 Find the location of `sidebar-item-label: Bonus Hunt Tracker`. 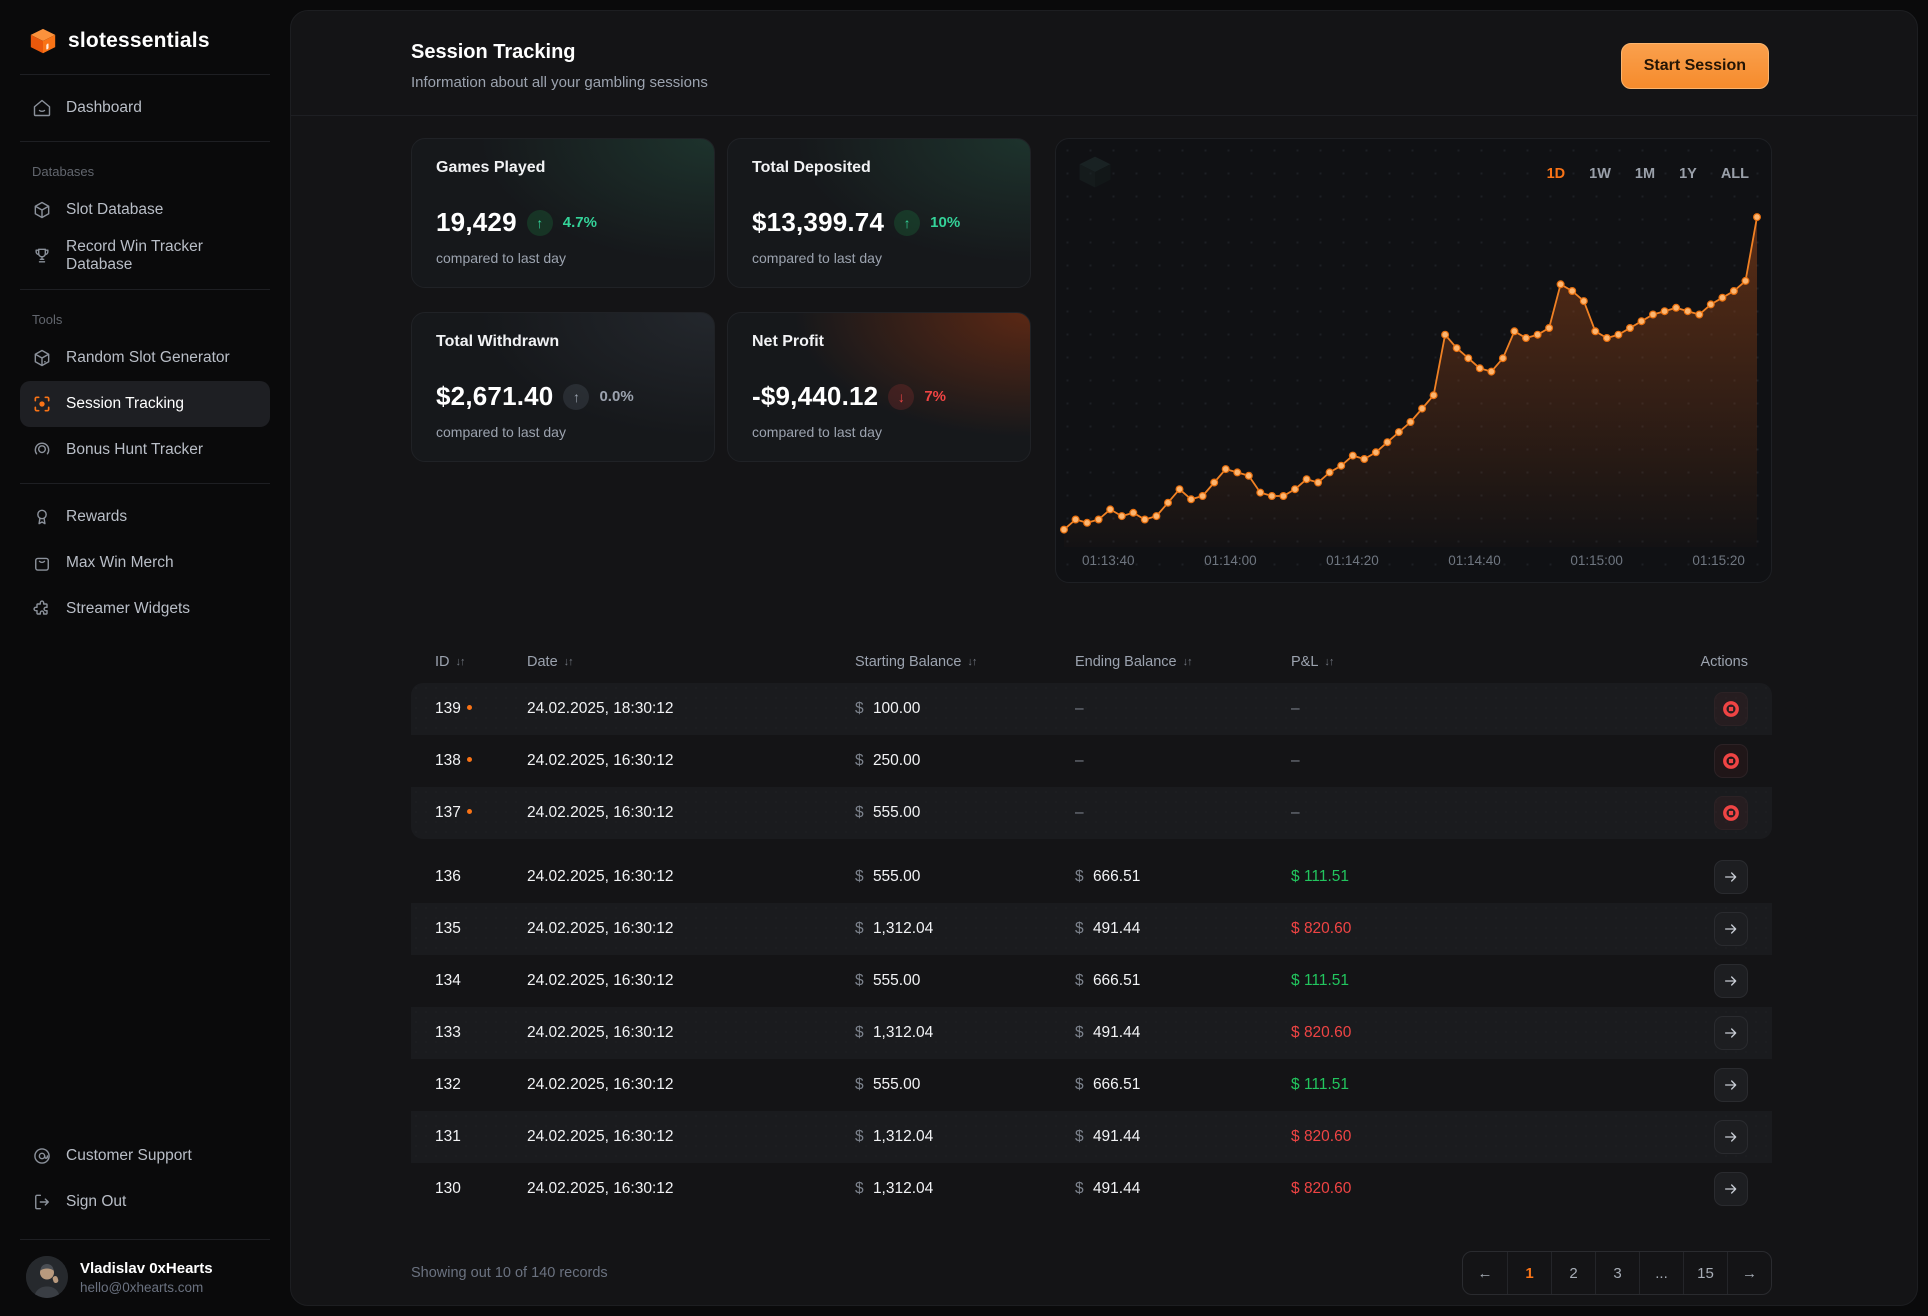

sidebar-item-label: Bonus Hunt Tracker is located at coordinates (134, 449).